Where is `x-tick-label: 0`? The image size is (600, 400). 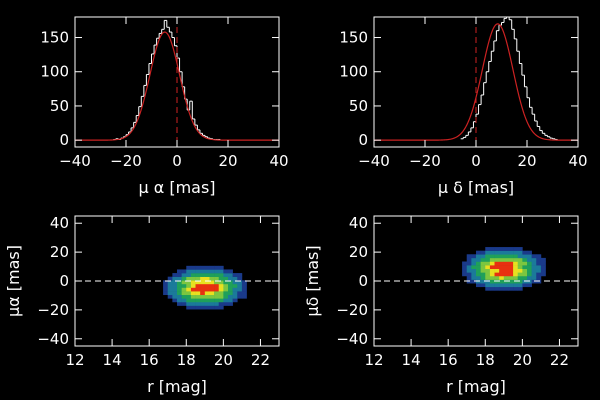
x-tick-label: 0 is located at coordinates (177, 161).